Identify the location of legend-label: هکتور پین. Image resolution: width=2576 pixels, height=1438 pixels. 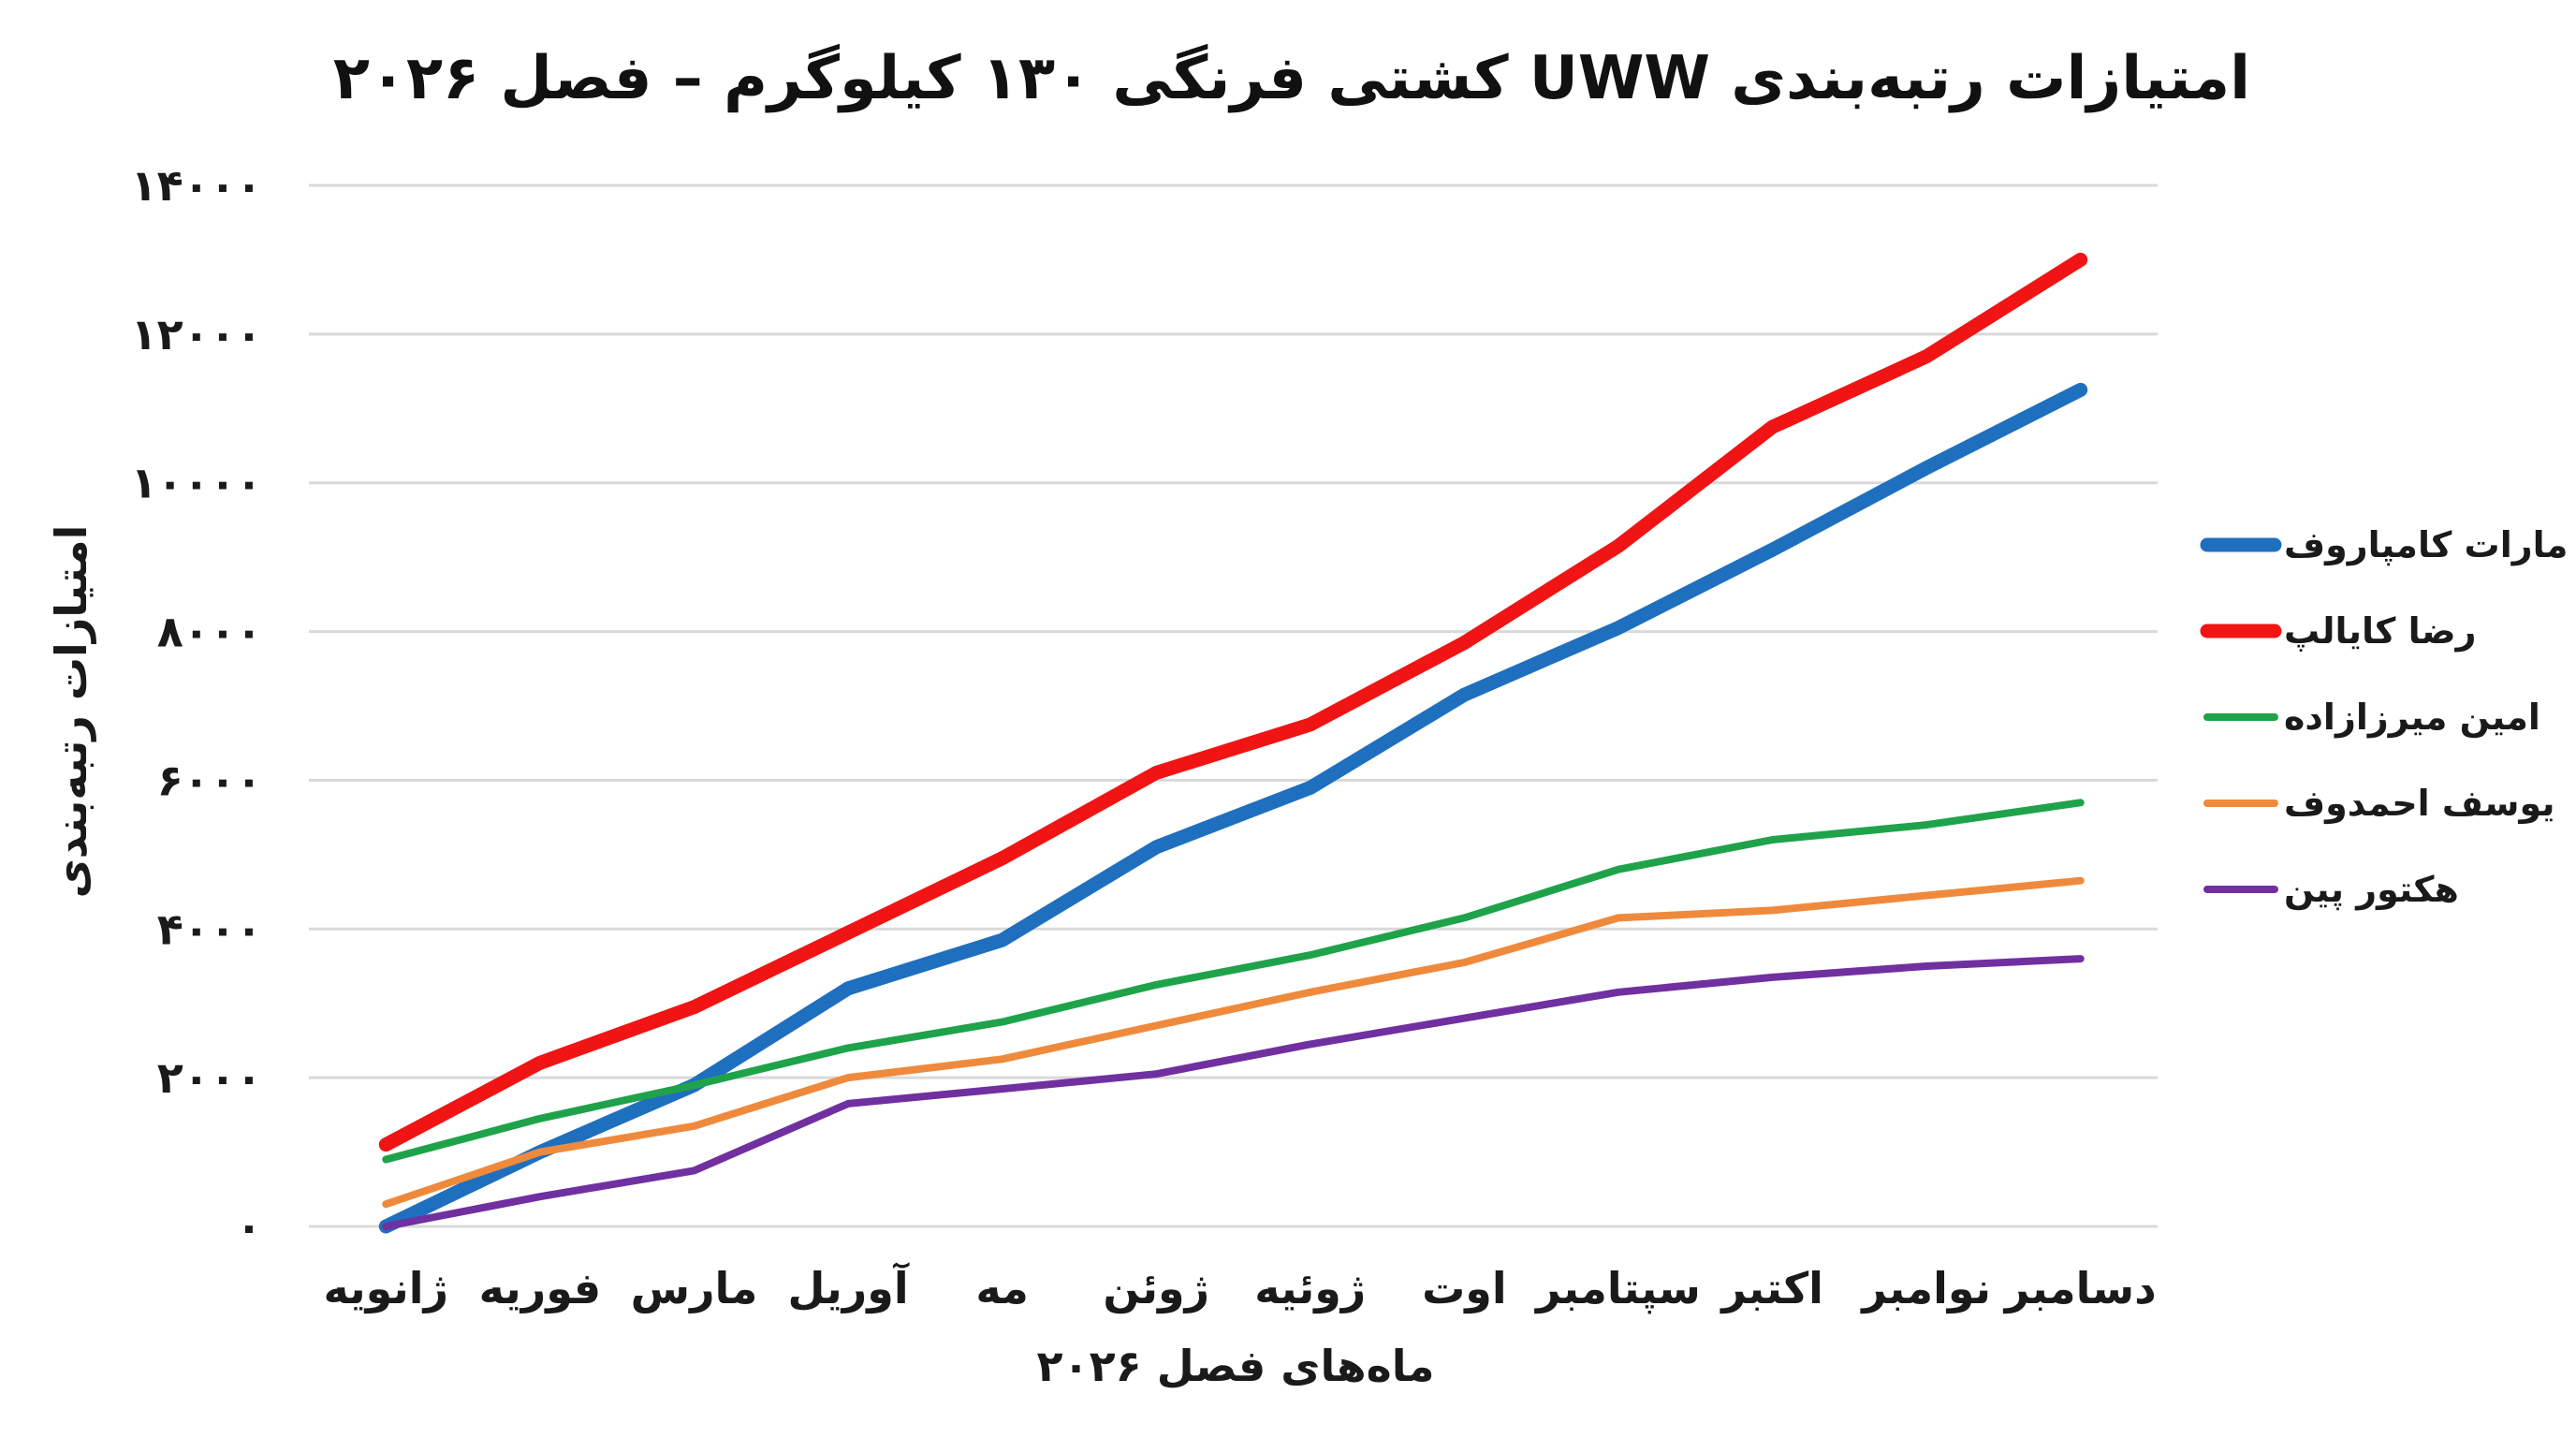
(2371, 889).